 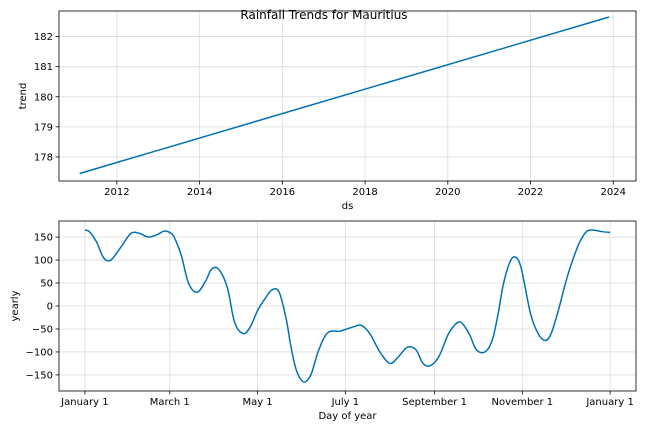 I want to click on trend-x-tick-label: 2022, so click(x=530, y=192).